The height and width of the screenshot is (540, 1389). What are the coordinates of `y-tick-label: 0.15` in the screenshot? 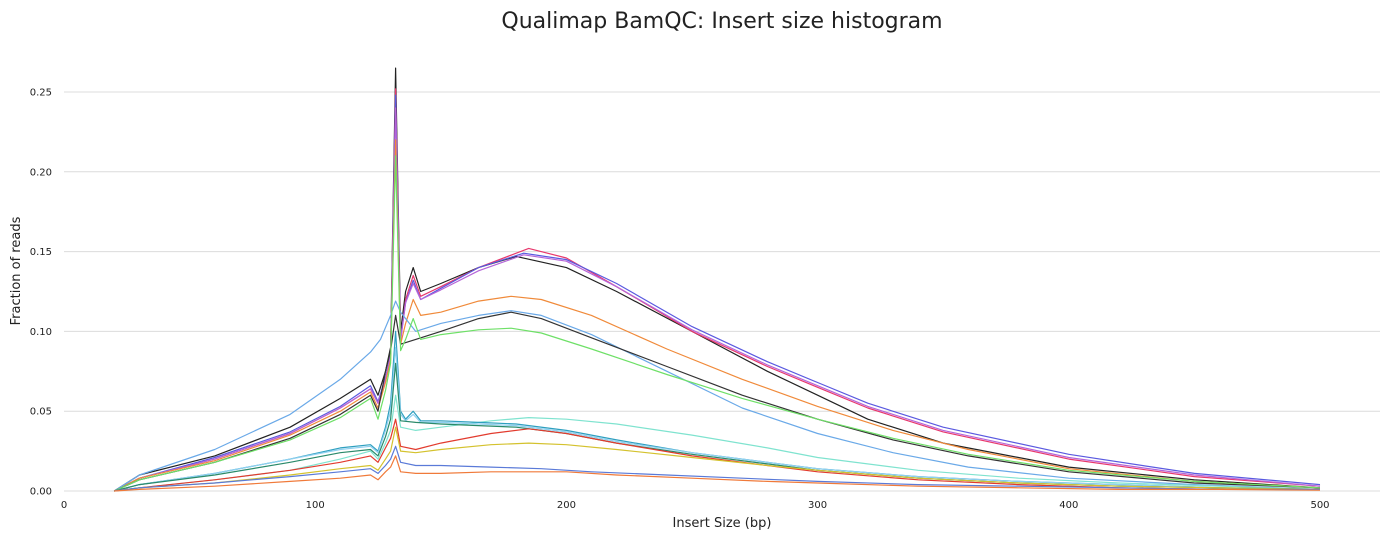 It's located at (41, 252).